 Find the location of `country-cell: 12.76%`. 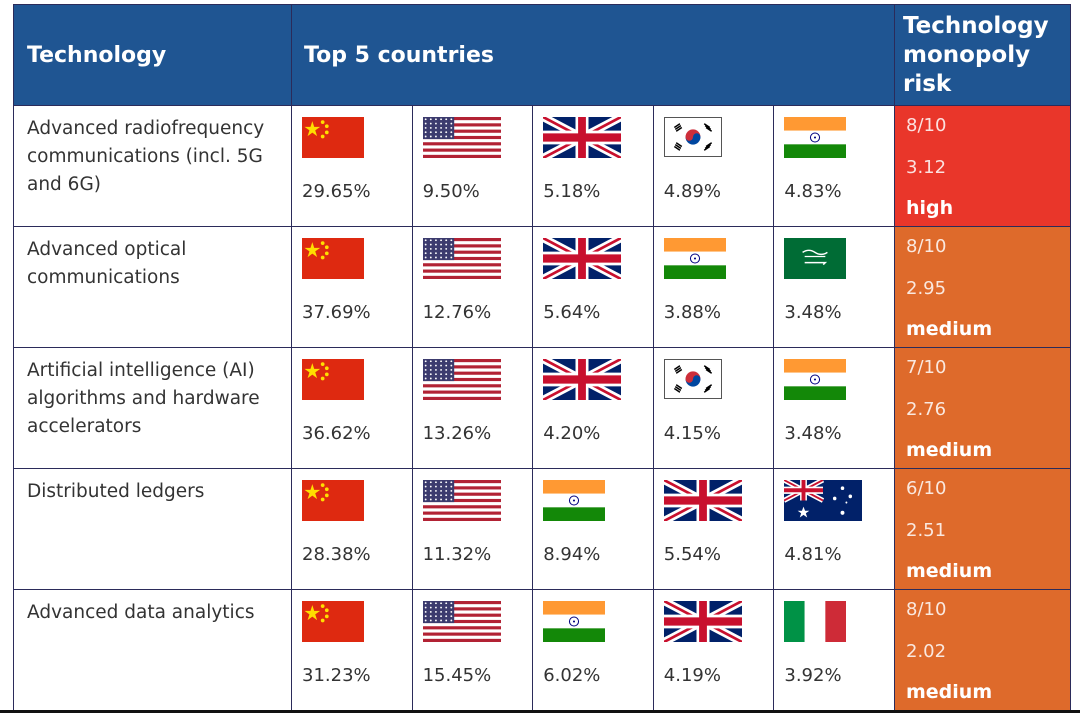

country-cell: 12.76% is located at coordinates (472, 287).